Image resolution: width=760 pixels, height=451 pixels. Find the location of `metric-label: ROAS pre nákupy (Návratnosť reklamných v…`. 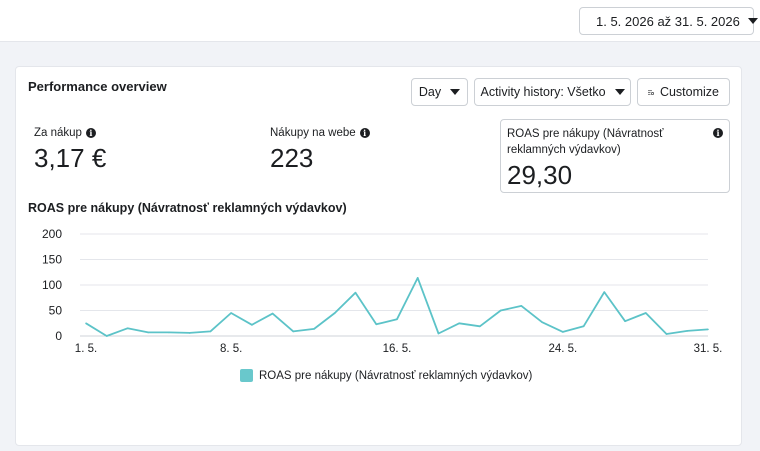

metric-label: ROAS pre nákupy (Návratnosť reklamných v… is located at coordinates (585, 142).